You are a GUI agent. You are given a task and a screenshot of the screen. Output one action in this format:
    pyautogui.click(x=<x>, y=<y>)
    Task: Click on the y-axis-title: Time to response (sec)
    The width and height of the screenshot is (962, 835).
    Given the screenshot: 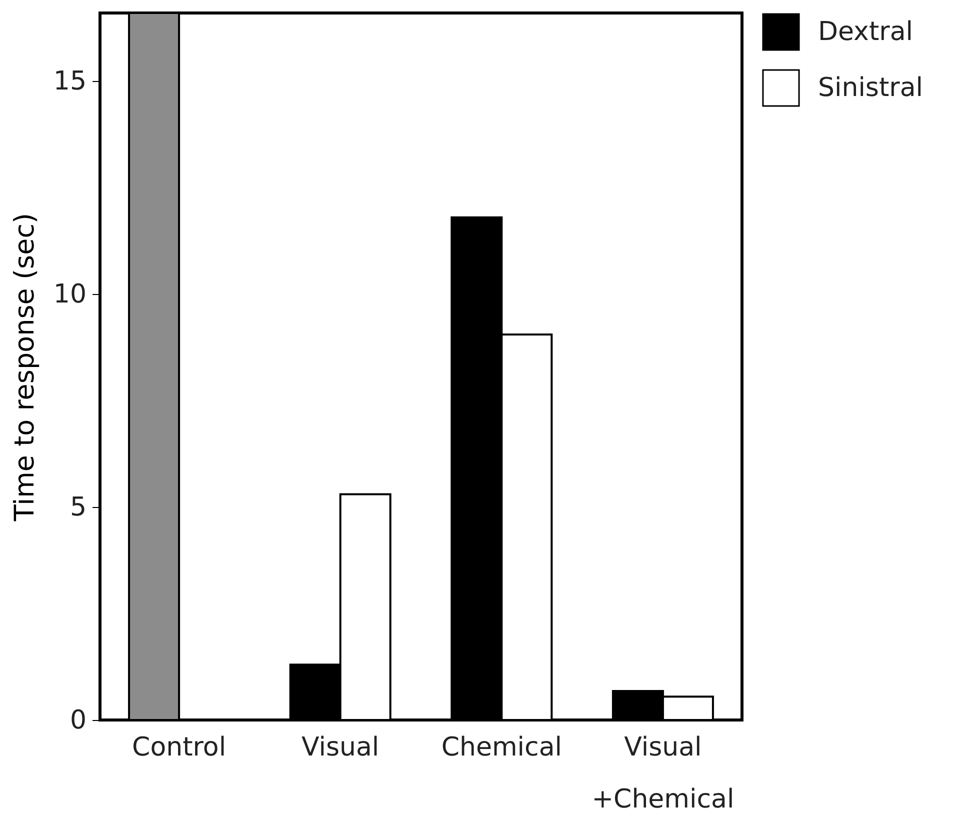 What is the action you would take?
    pyautogui.click(x=24, y=367)
    